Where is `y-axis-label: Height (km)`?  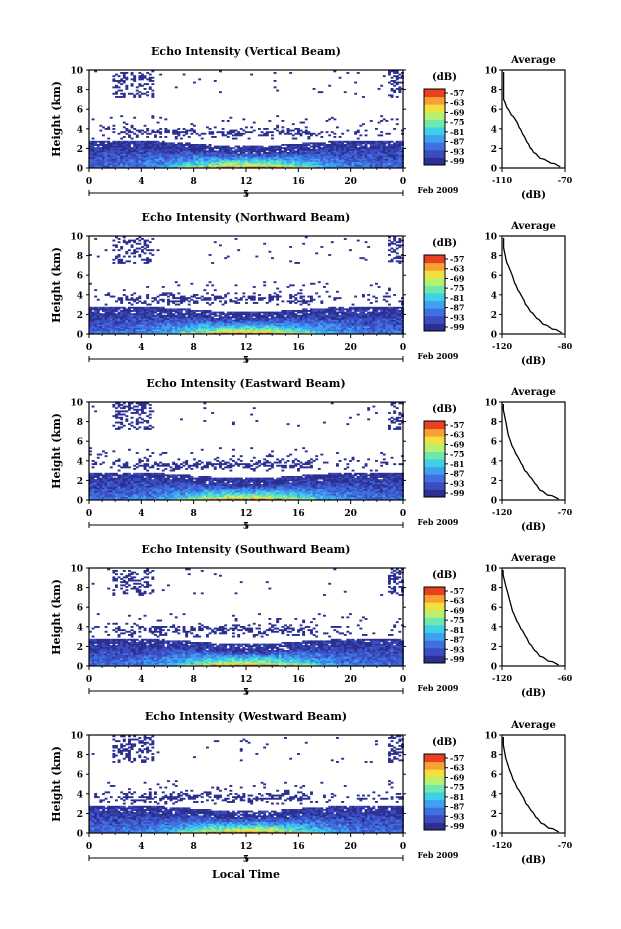
y-axis-label: Height (km) is located at coordinates (56, 285).